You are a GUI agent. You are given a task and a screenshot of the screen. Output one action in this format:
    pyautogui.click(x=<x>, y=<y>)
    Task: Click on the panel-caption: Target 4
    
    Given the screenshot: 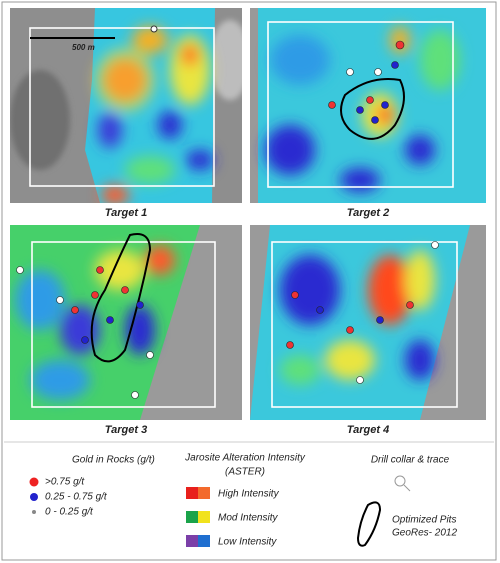 What is the action you would take?
    pyautogui.click(x=368, y=430)
    